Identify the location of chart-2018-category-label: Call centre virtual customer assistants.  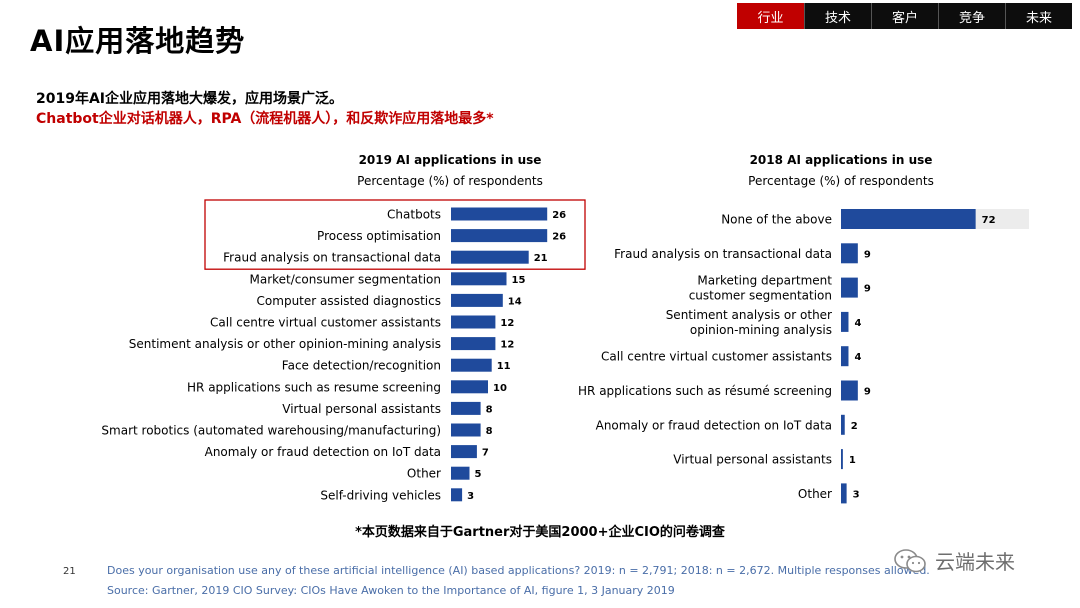
(716, 357).